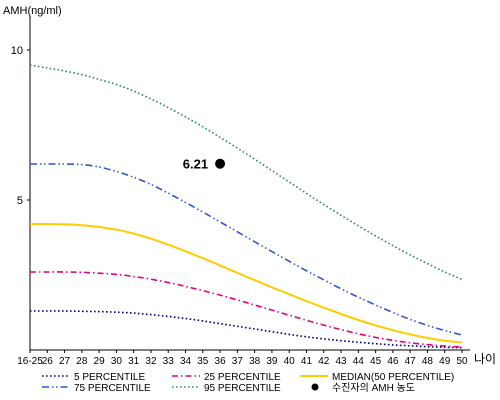  I want to click on legend-label: 75 PERCENTILE, so click(112, 388).